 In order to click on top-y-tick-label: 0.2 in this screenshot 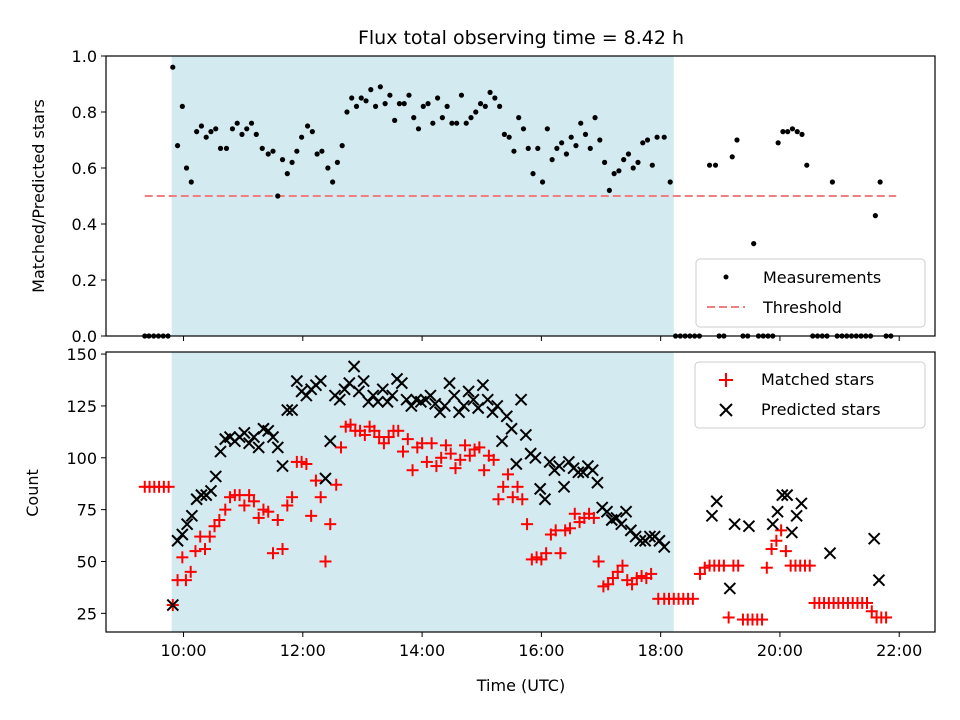, I will do `click(84, 280)`.